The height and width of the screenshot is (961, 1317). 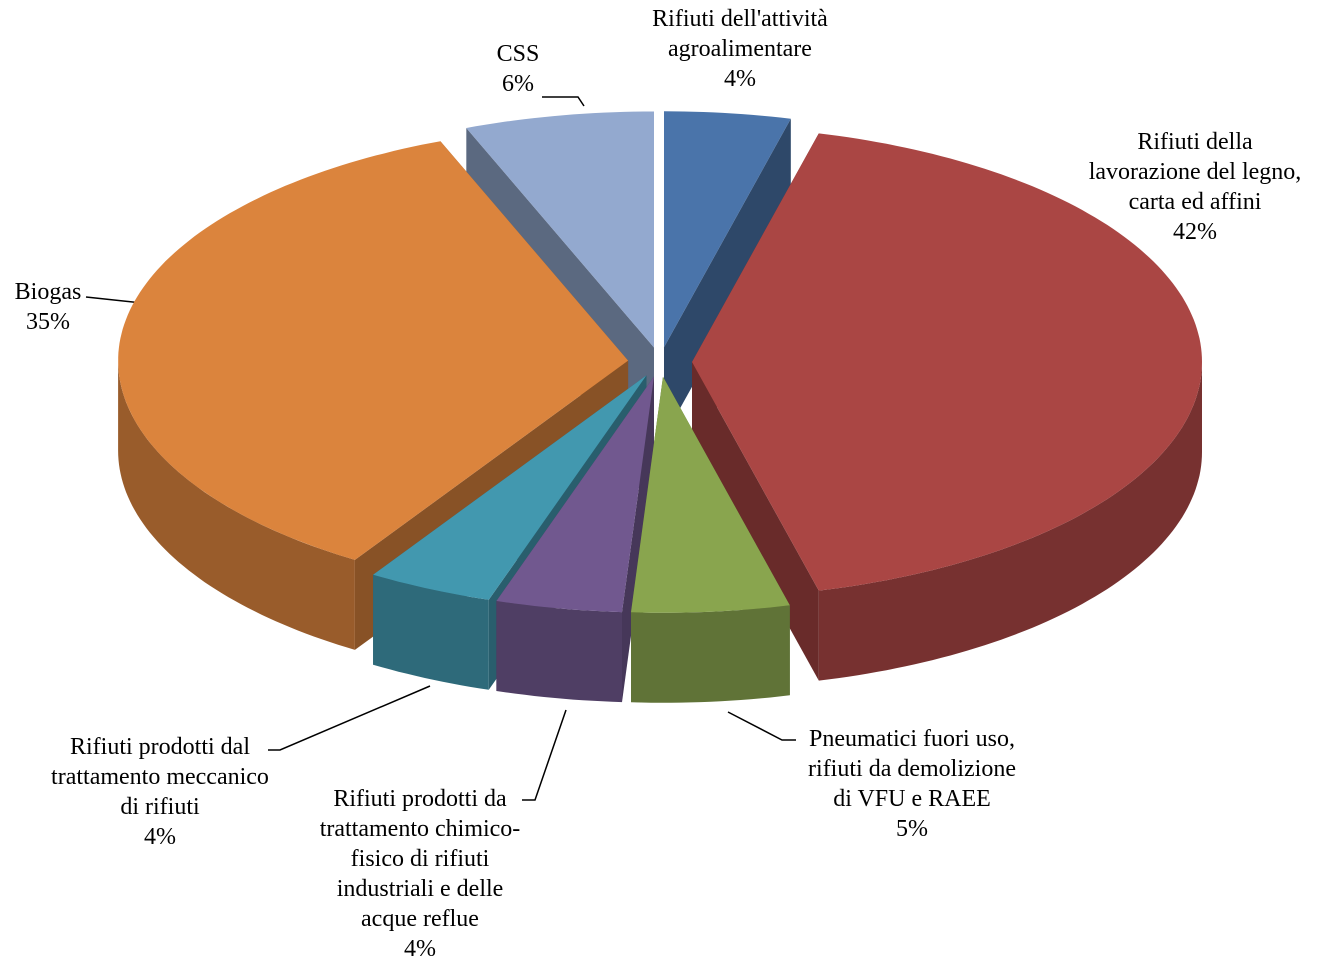 What do you see at coordinates (1195, 142) in the screenshot?
I see `label-line: Rifiuti della` at bounding box center [1195, 142].